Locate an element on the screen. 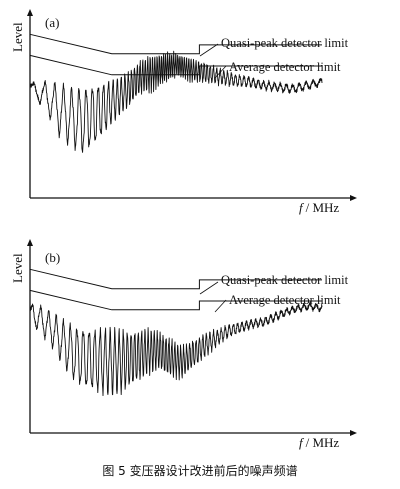 The height and width of the screenshot is (489, 400). panel-b-quasi-peak-label: Quasi-peak detector limit is located at coordinates (285, 280).